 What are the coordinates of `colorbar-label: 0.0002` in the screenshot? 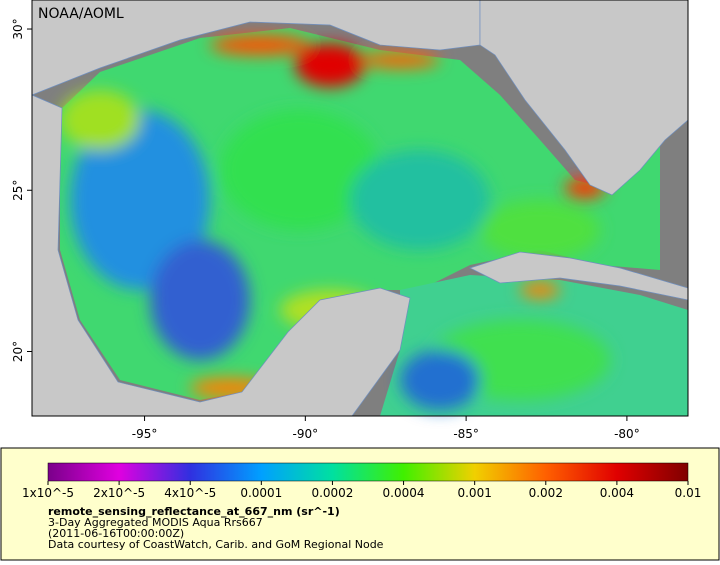 It's located at (332, 493).